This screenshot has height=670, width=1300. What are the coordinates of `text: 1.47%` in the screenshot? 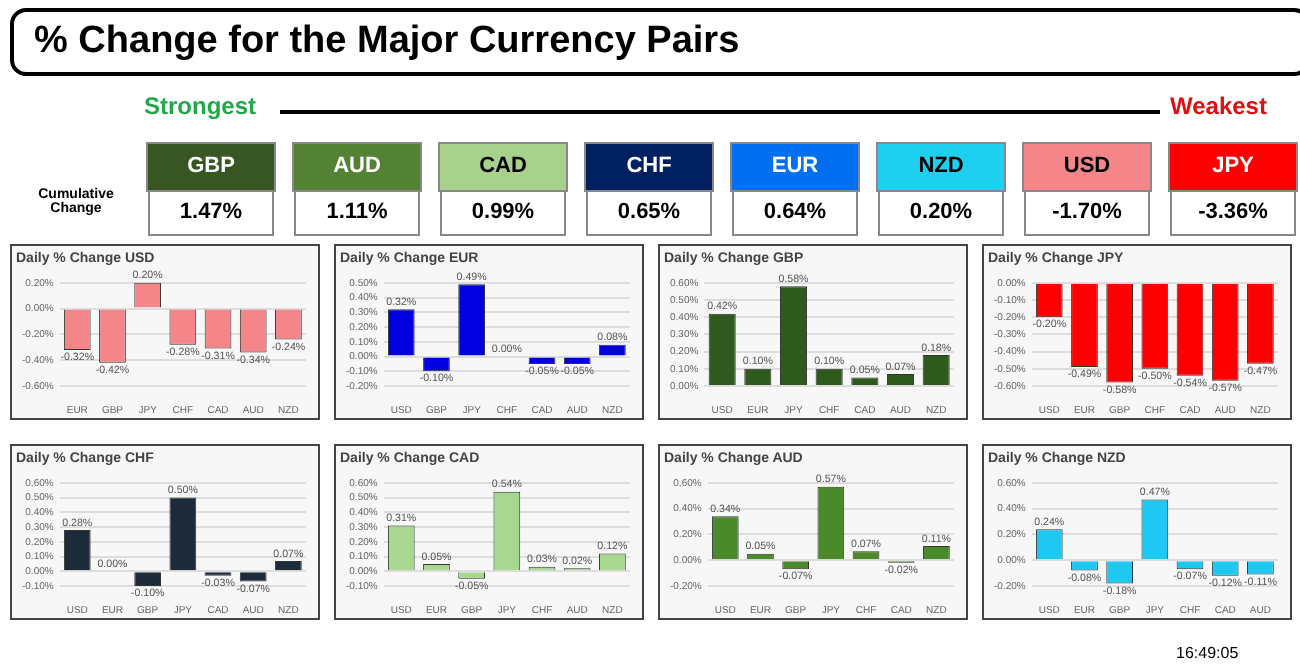 It's located at (211, 212).